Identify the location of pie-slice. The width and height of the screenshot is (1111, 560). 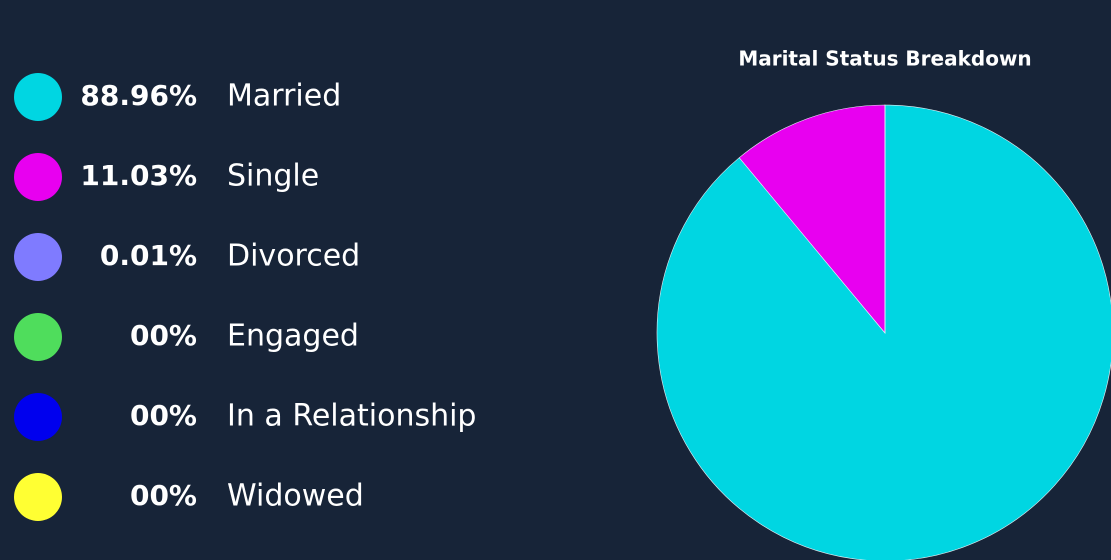
(812, 219).